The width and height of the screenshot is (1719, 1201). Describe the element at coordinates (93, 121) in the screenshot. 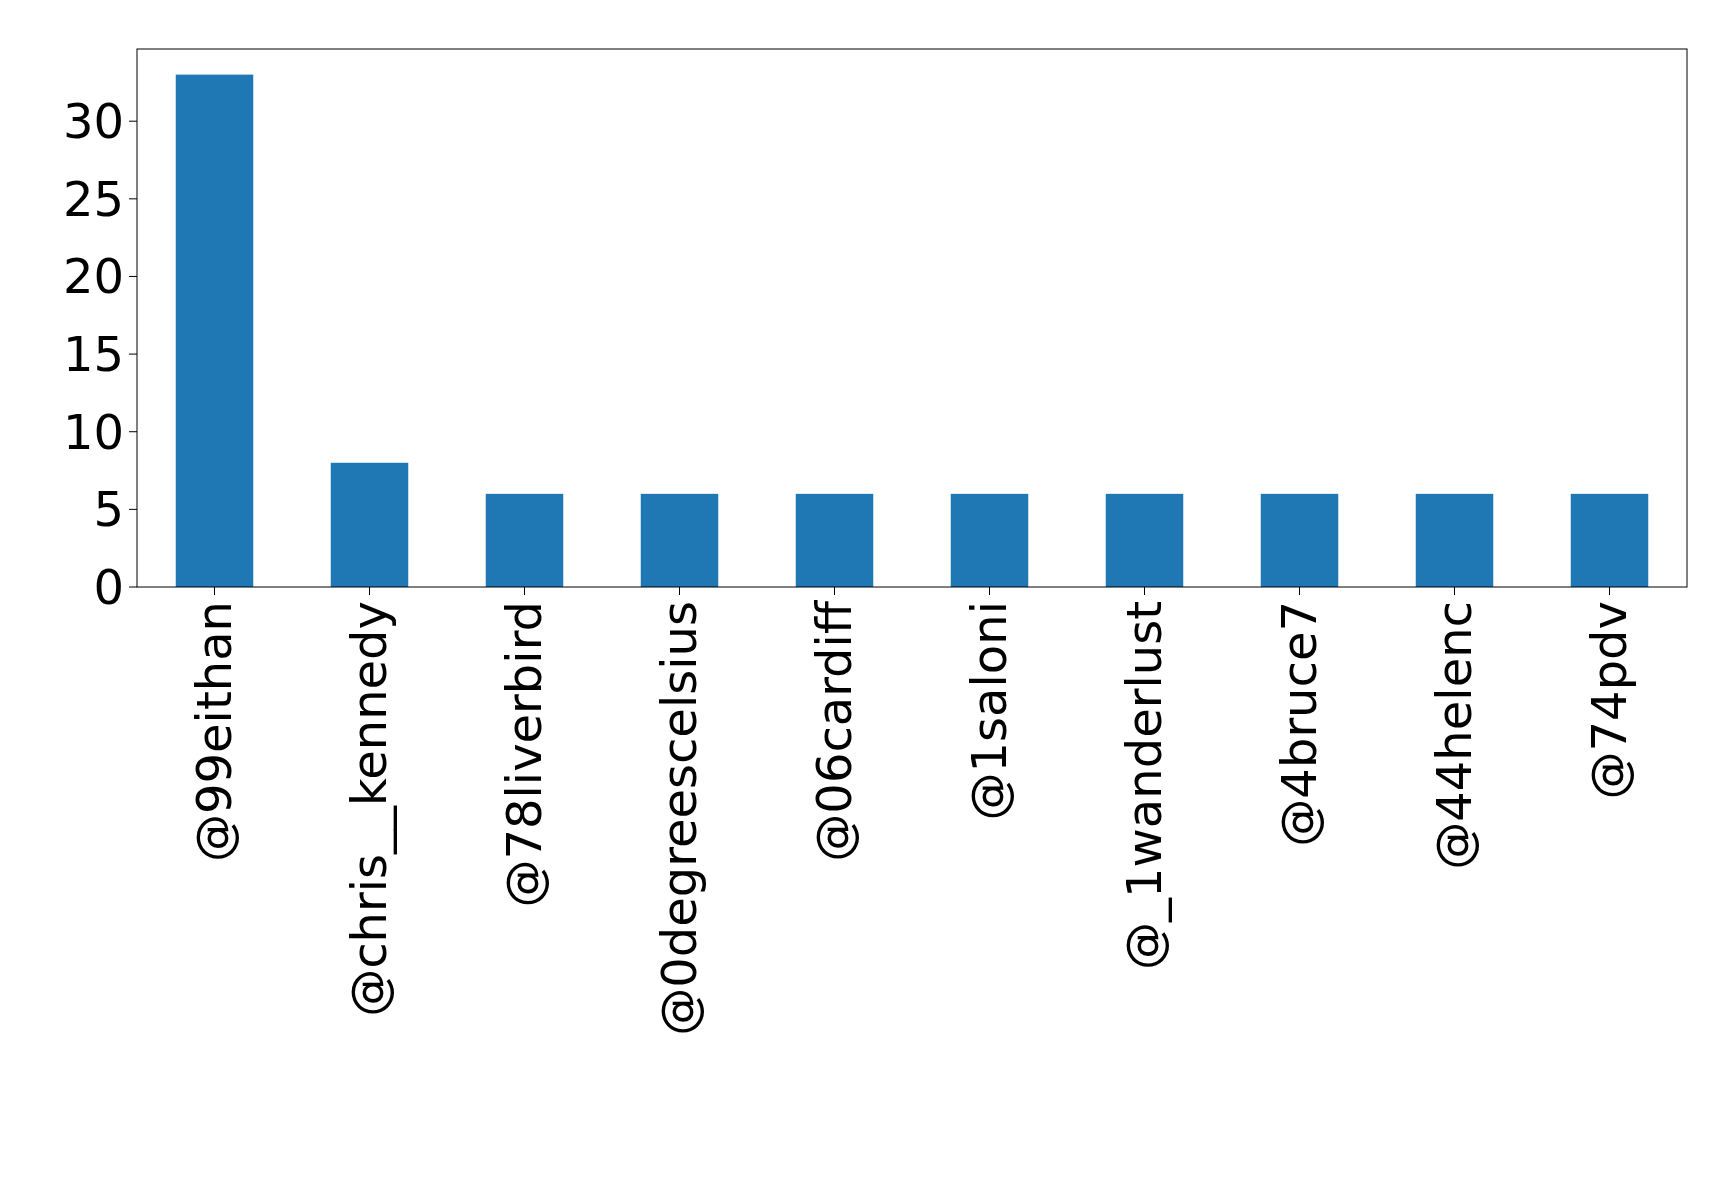

I see `y-tick-label: 30` at that location.